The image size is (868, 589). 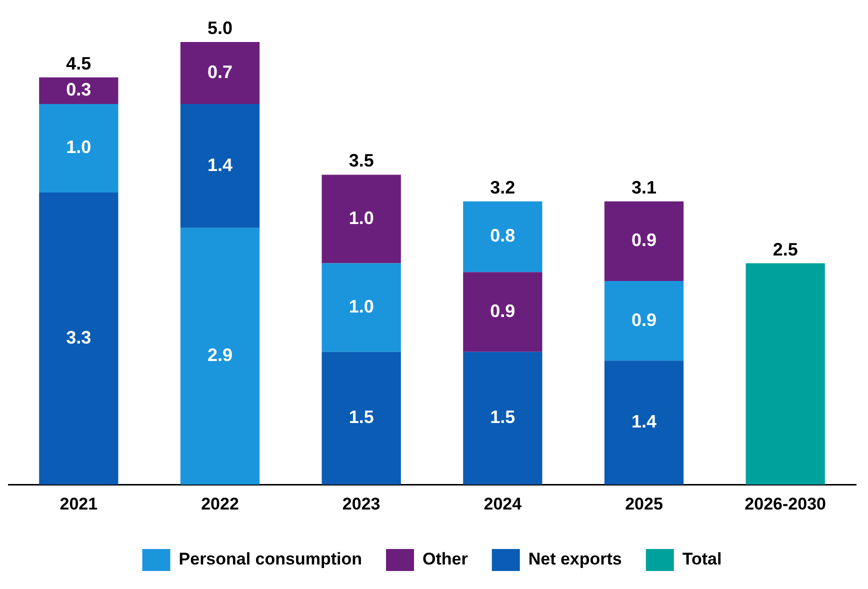 What do you see at coordinates (79, 504) in the screenshot?
I see `x-tick-label: 2021` at bounding box center [79, 504].